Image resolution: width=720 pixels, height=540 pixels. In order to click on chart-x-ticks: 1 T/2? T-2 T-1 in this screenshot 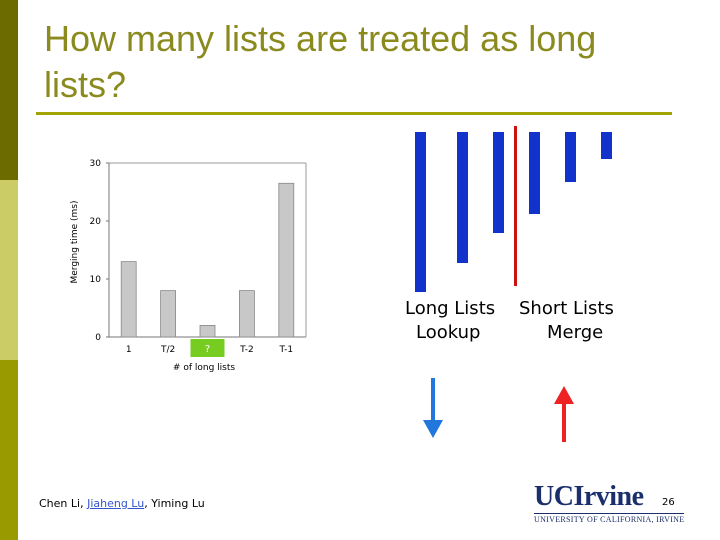, I will do `click(209, 348)`.